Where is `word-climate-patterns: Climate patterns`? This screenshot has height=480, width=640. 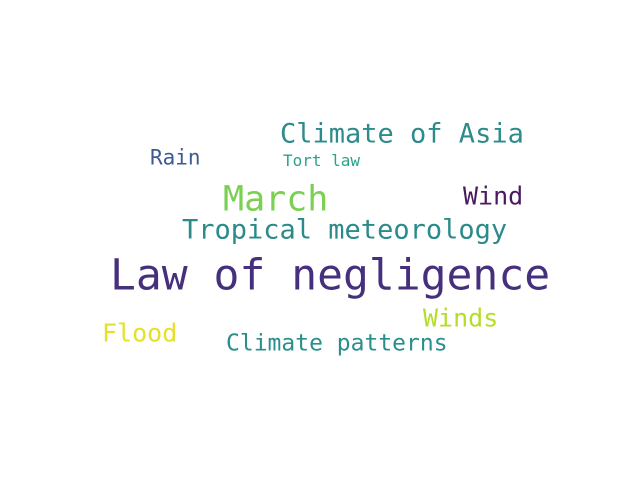
word-climate-patterns: Climate patterns is located at coordinates (337, 343).